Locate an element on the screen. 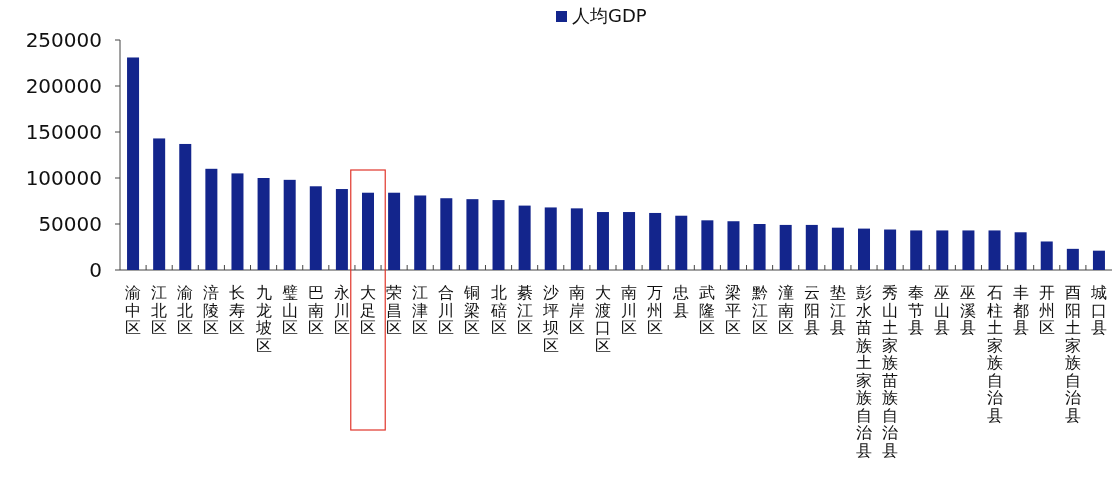 The image size is (1114, 496). x-tick-label: 合川区 is located at coordinates (446, 310).